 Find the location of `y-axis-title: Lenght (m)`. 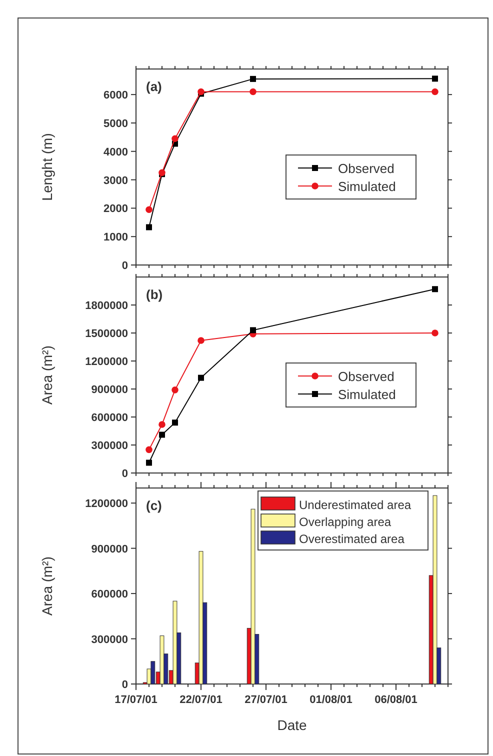

y-axis-title: Lenght (m) is located at coordinates (47, 167).